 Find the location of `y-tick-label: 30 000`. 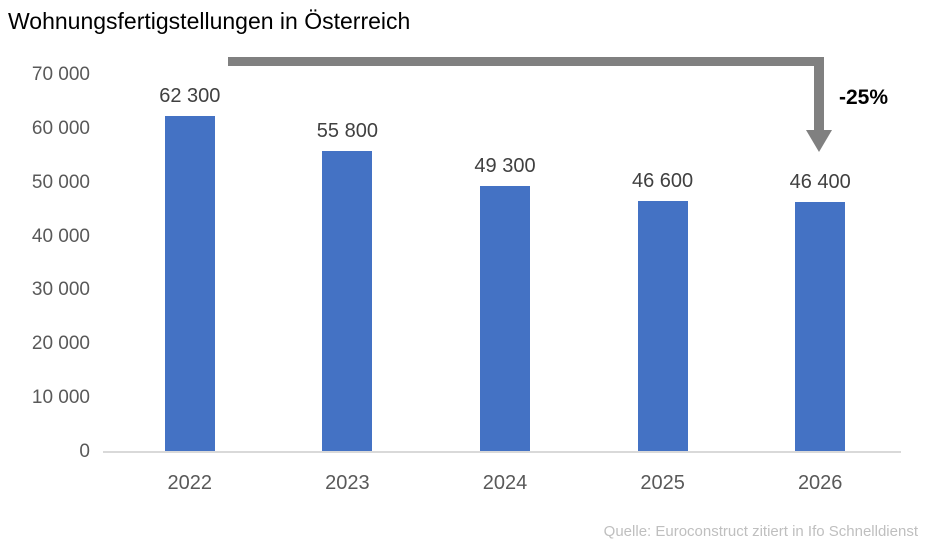

y-tick-label: 30 000 is located at coordinates (60, 290).